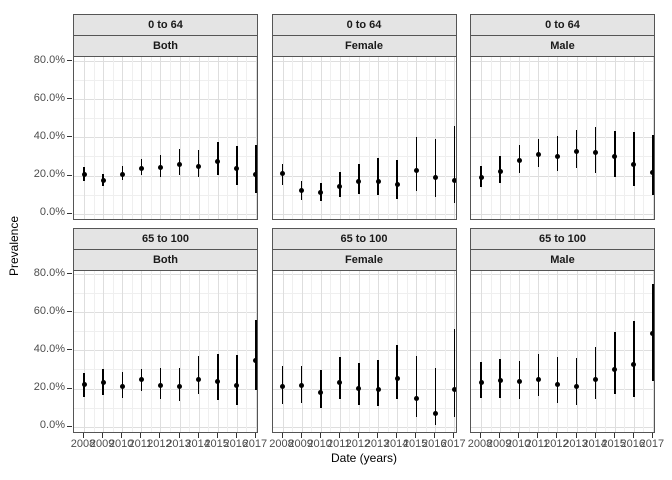 The width and height of the screenshot is (672, 480). Describe the element at coordinates (159, 444) in the screenshot. I see `x-tick-label: 2012` at that location.